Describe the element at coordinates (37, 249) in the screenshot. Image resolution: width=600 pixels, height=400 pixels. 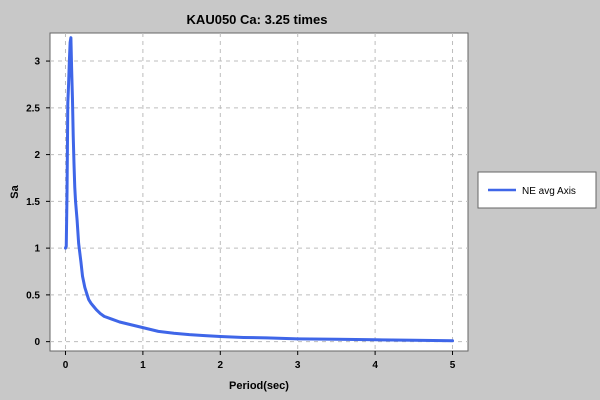
I see `y-tick-label: 1` at that location.